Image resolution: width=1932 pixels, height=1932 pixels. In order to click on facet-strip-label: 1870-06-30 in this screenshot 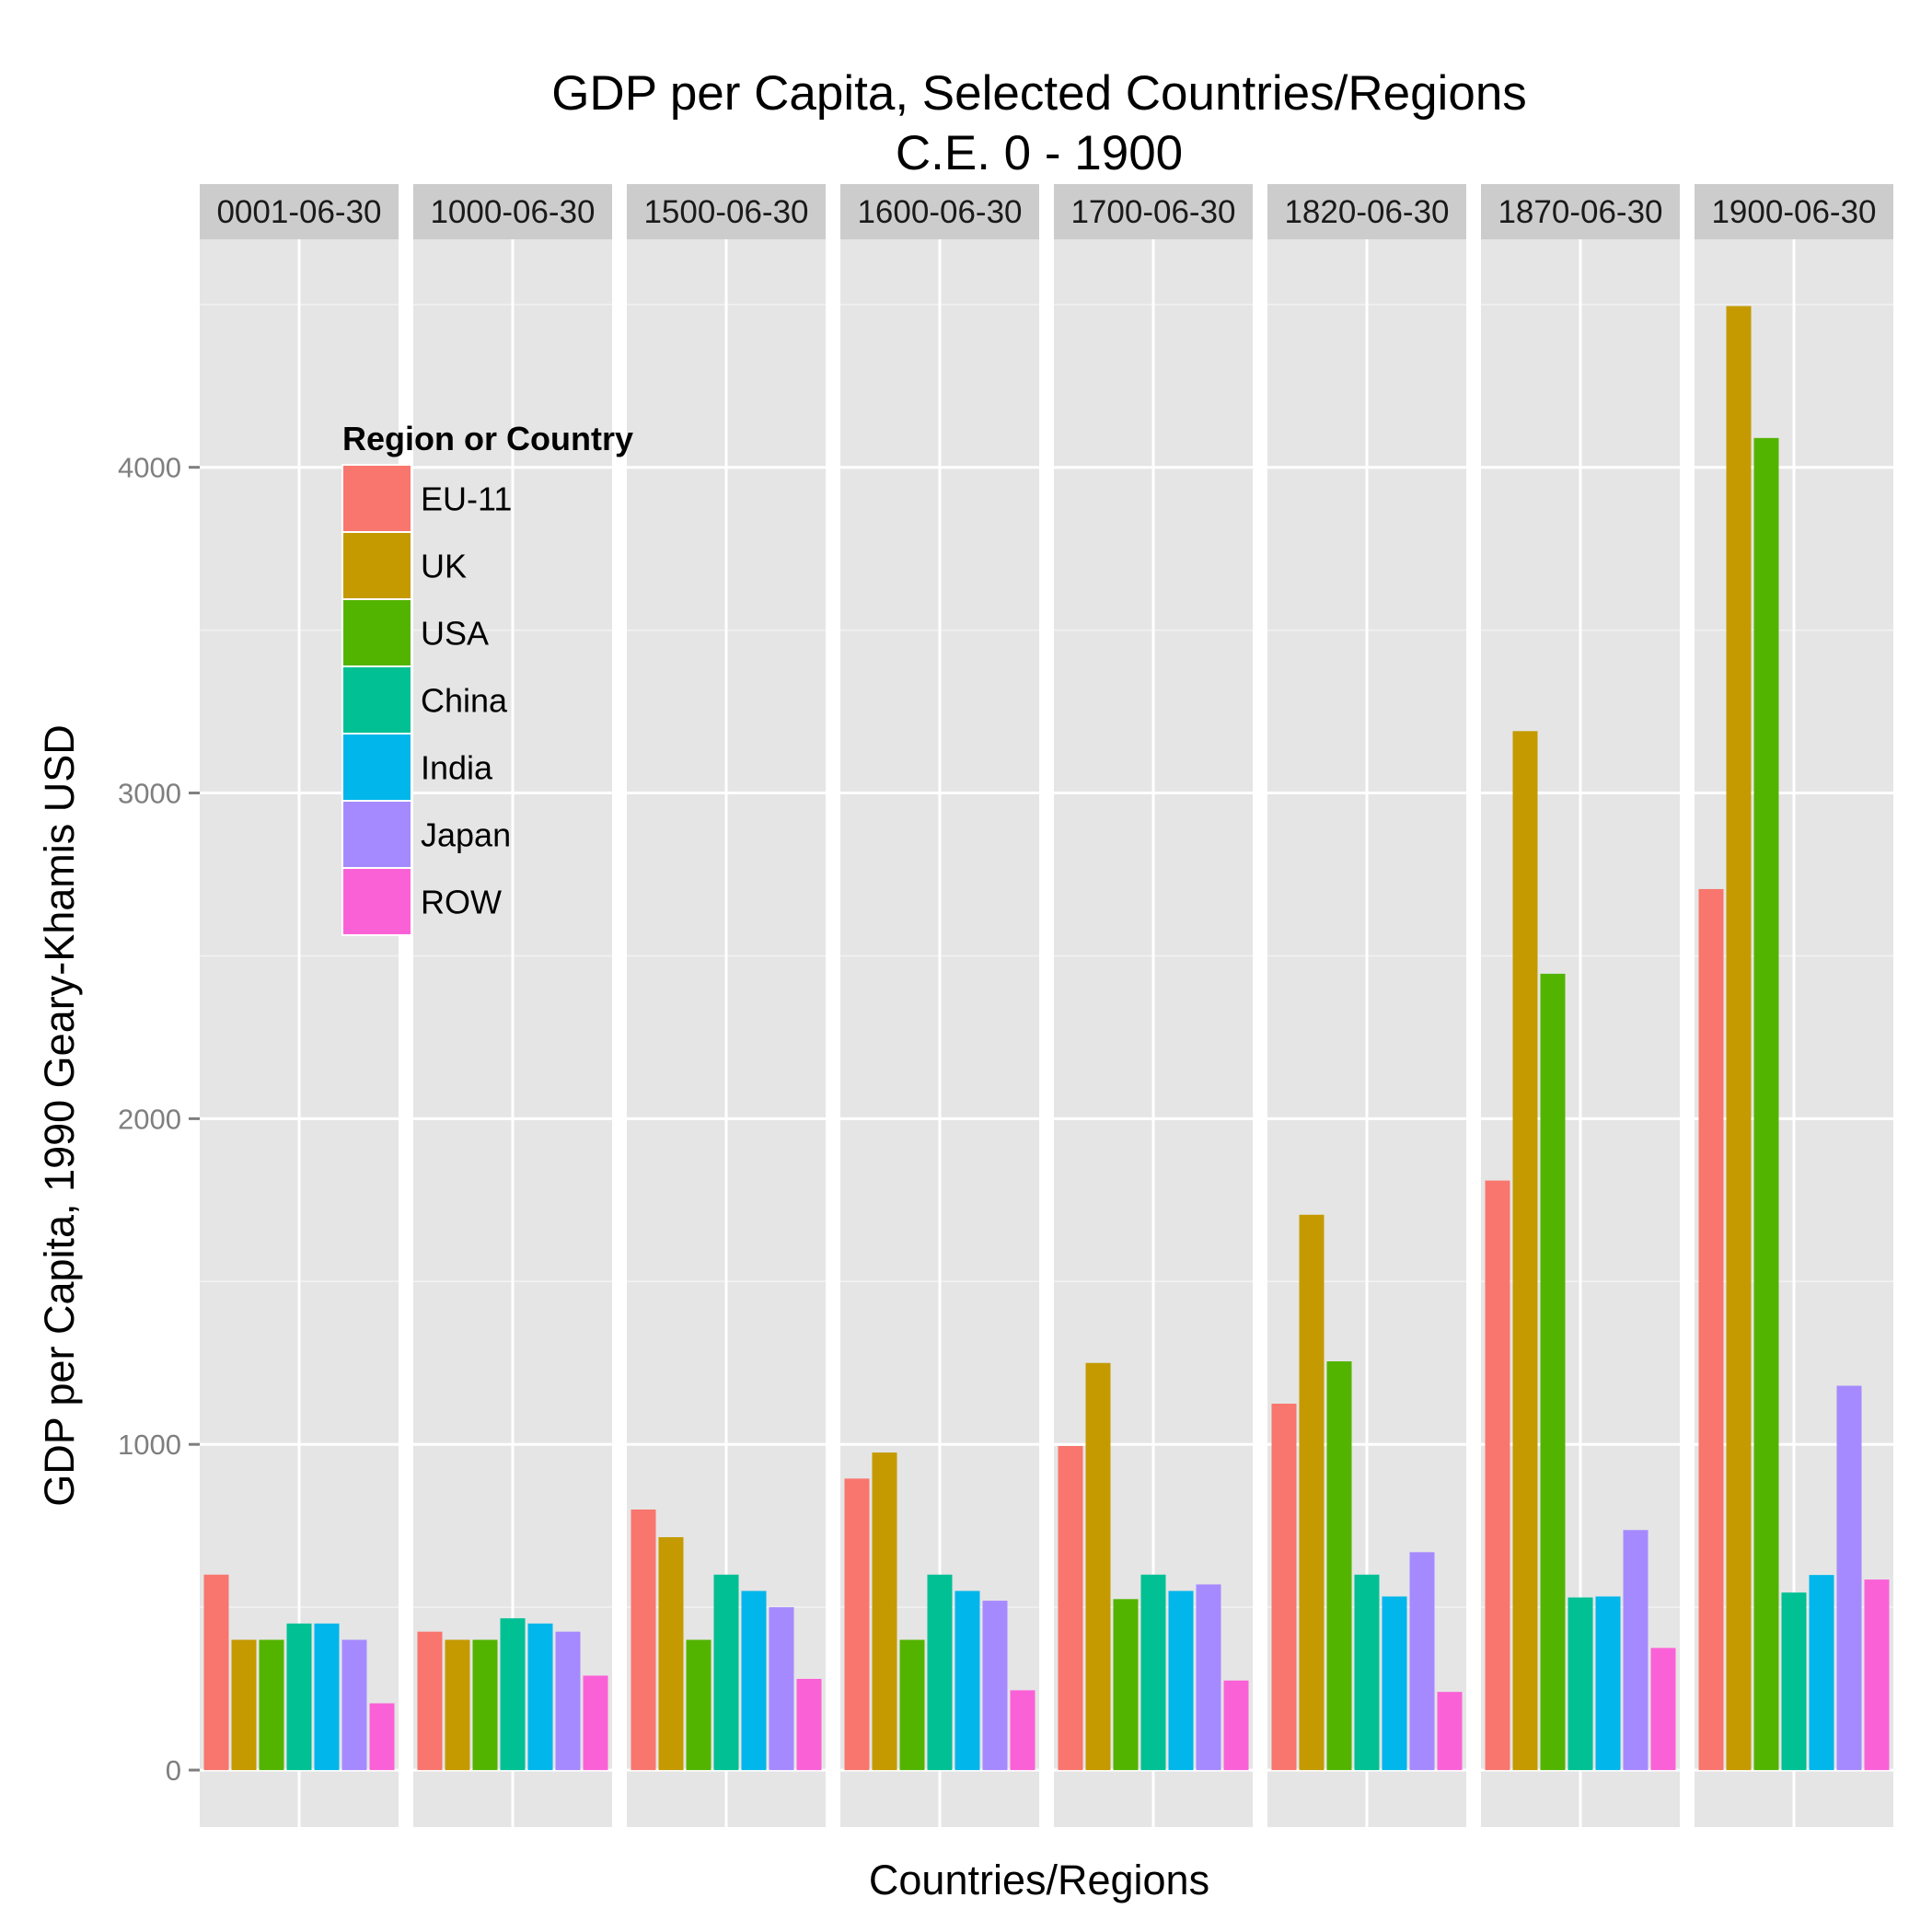, I will do `click(1580, 212)`.